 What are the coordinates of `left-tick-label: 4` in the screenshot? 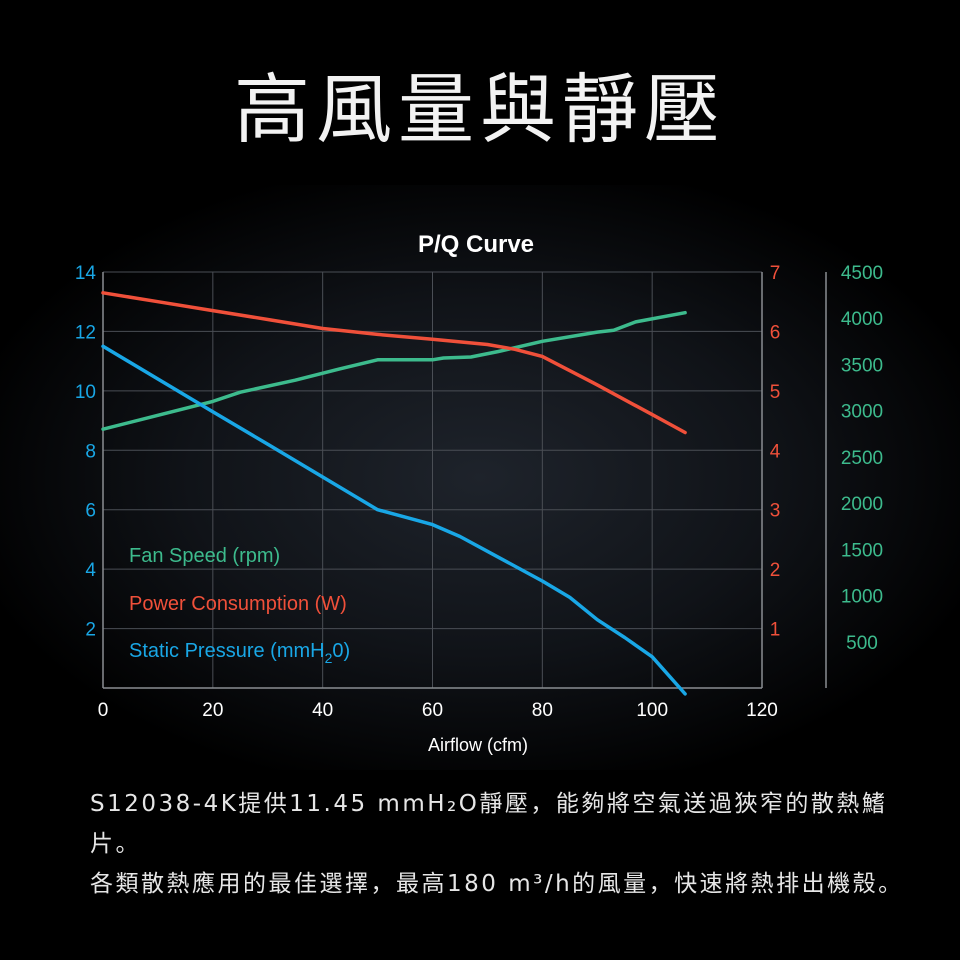 It's located at (90, 570).